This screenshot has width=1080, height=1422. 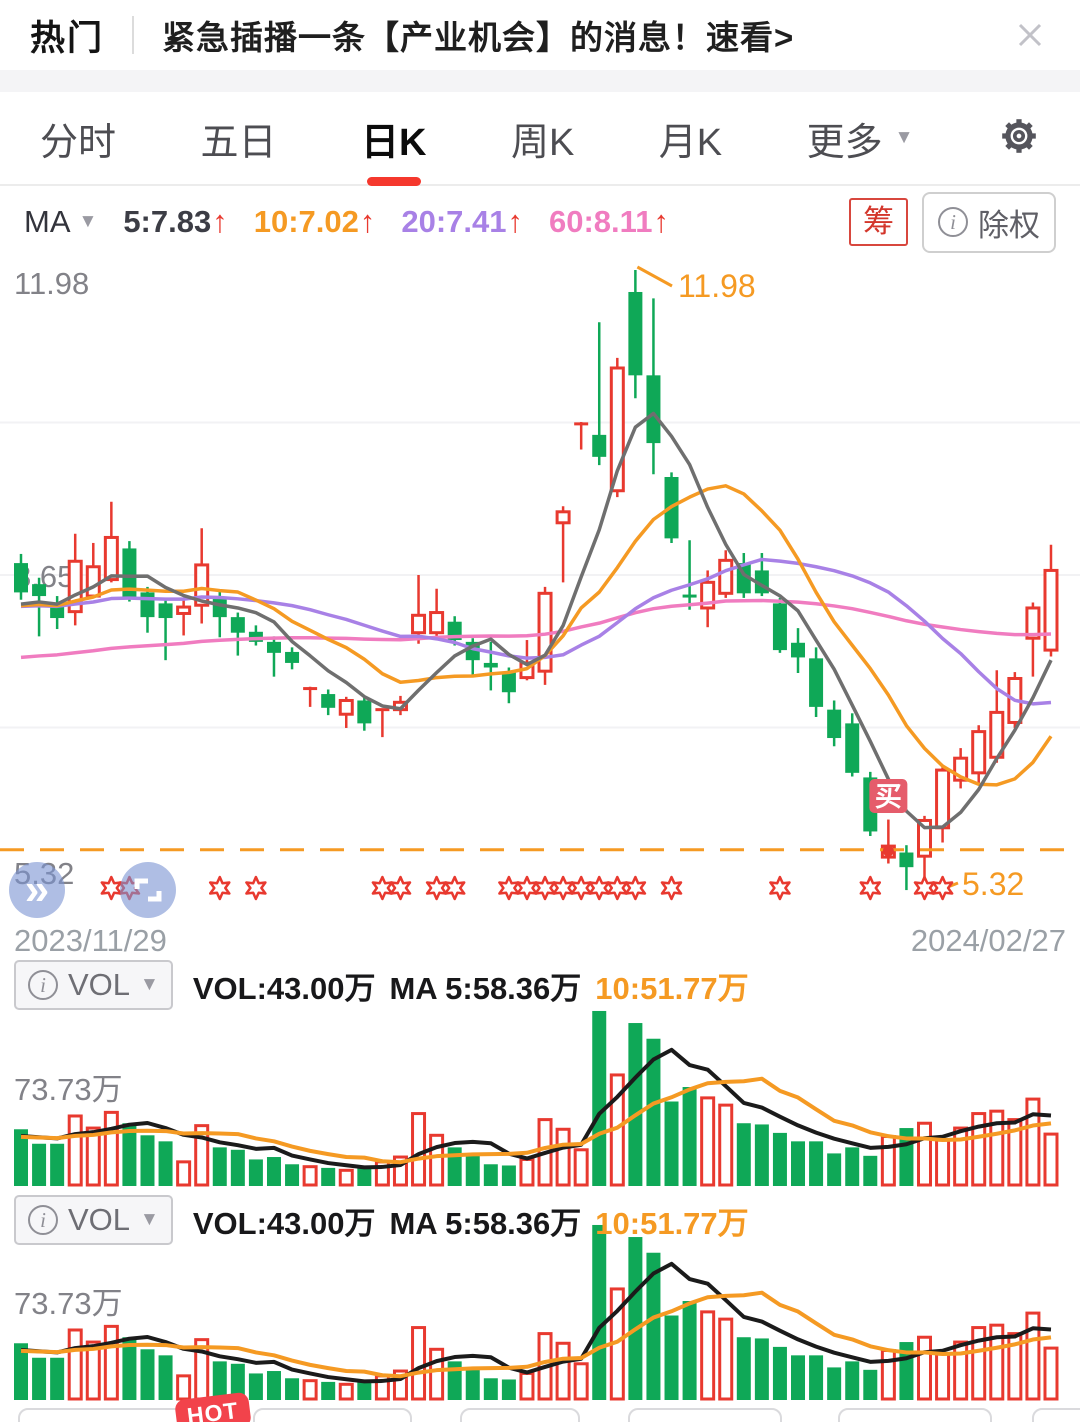 What do you see at coordinates (396, 222) in the screenshot?
I see `ma-values: 5:7.83 ↑ 10:7.02 ↑ 20:7.41 ↑ 60:8.11 ↑` at bounding box center [396, 222].